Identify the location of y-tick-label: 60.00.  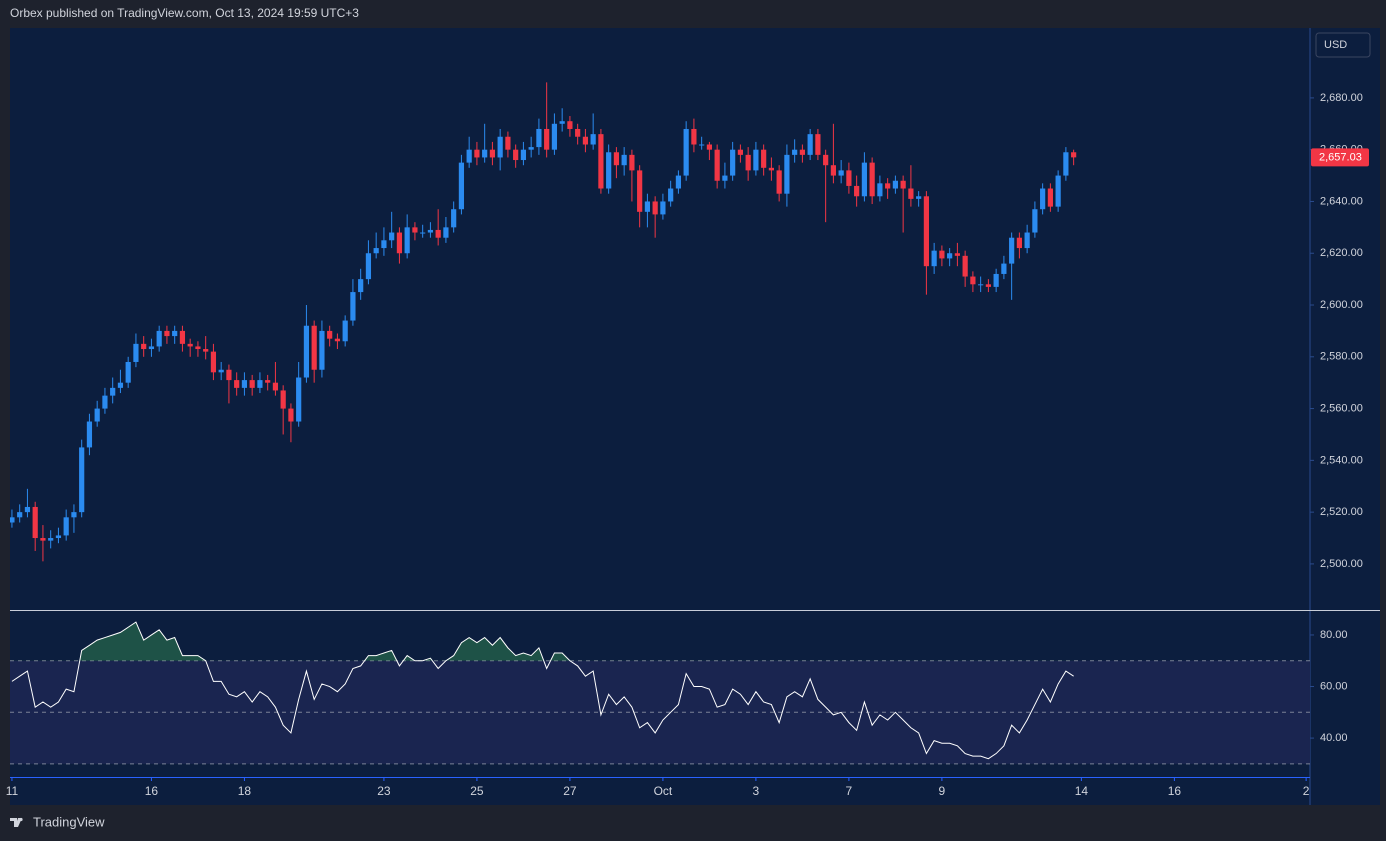
(1334, 686).